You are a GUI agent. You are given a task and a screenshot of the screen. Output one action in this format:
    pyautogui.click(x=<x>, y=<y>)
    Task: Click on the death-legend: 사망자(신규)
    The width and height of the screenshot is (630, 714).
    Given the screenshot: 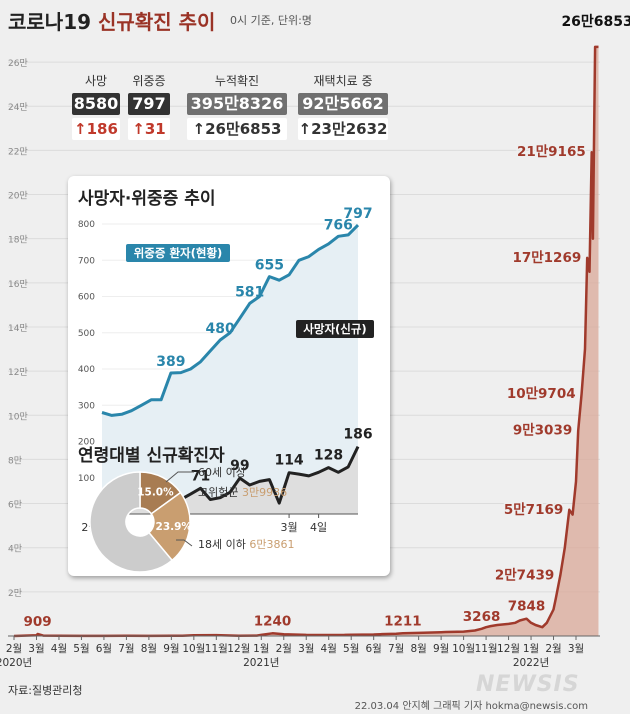 What is the action you would take?
    pyautogui.click(x=335, y=329)
    